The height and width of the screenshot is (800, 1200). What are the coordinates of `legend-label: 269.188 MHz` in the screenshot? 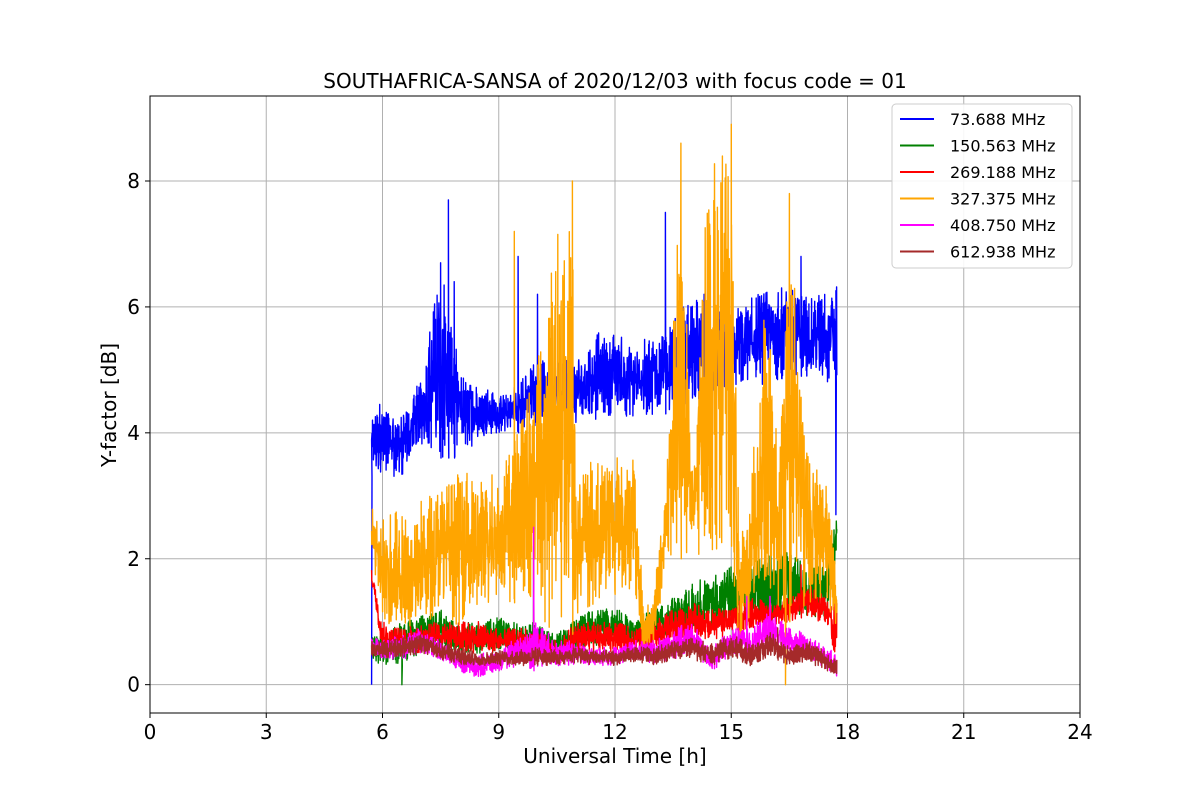 It's located at (1002, 172).